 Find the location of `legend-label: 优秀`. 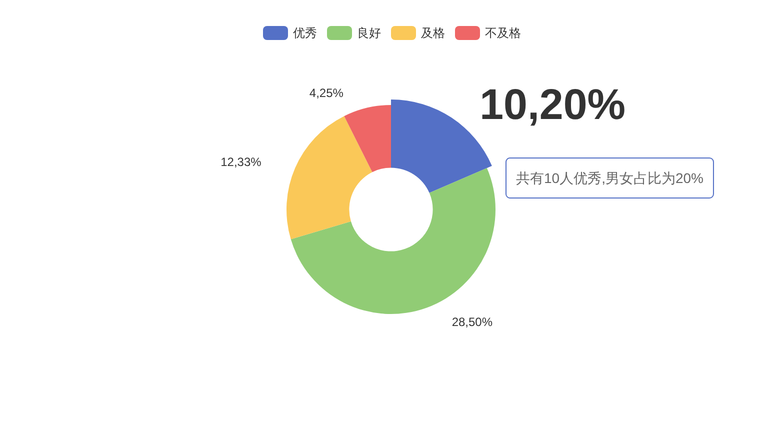

legend-label: 优秀 is located at coordinates (305, 33).